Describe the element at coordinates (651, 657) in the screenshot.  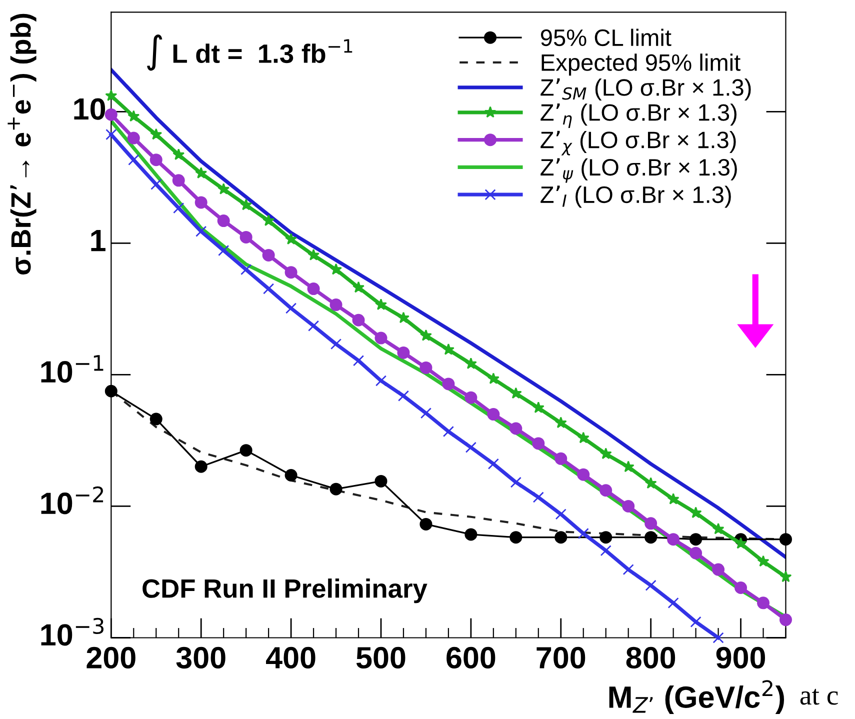
I see `x-tick-label: 800` at that location.